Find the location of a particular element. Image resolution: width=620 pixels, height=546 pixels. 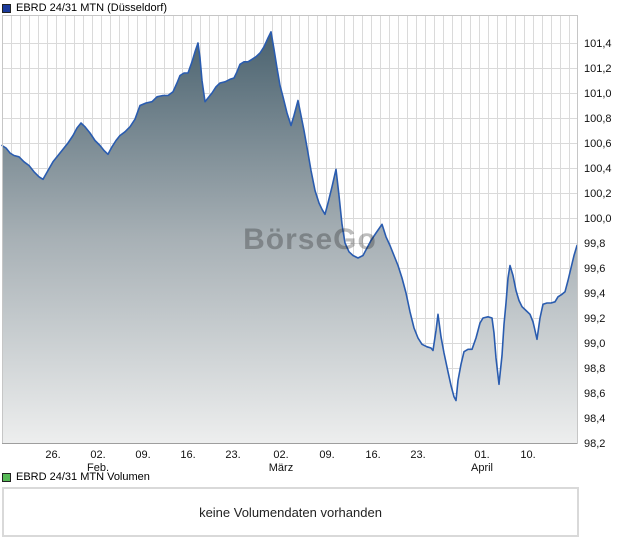

svg-text: 98,2 is located at coordinates (594, 444).